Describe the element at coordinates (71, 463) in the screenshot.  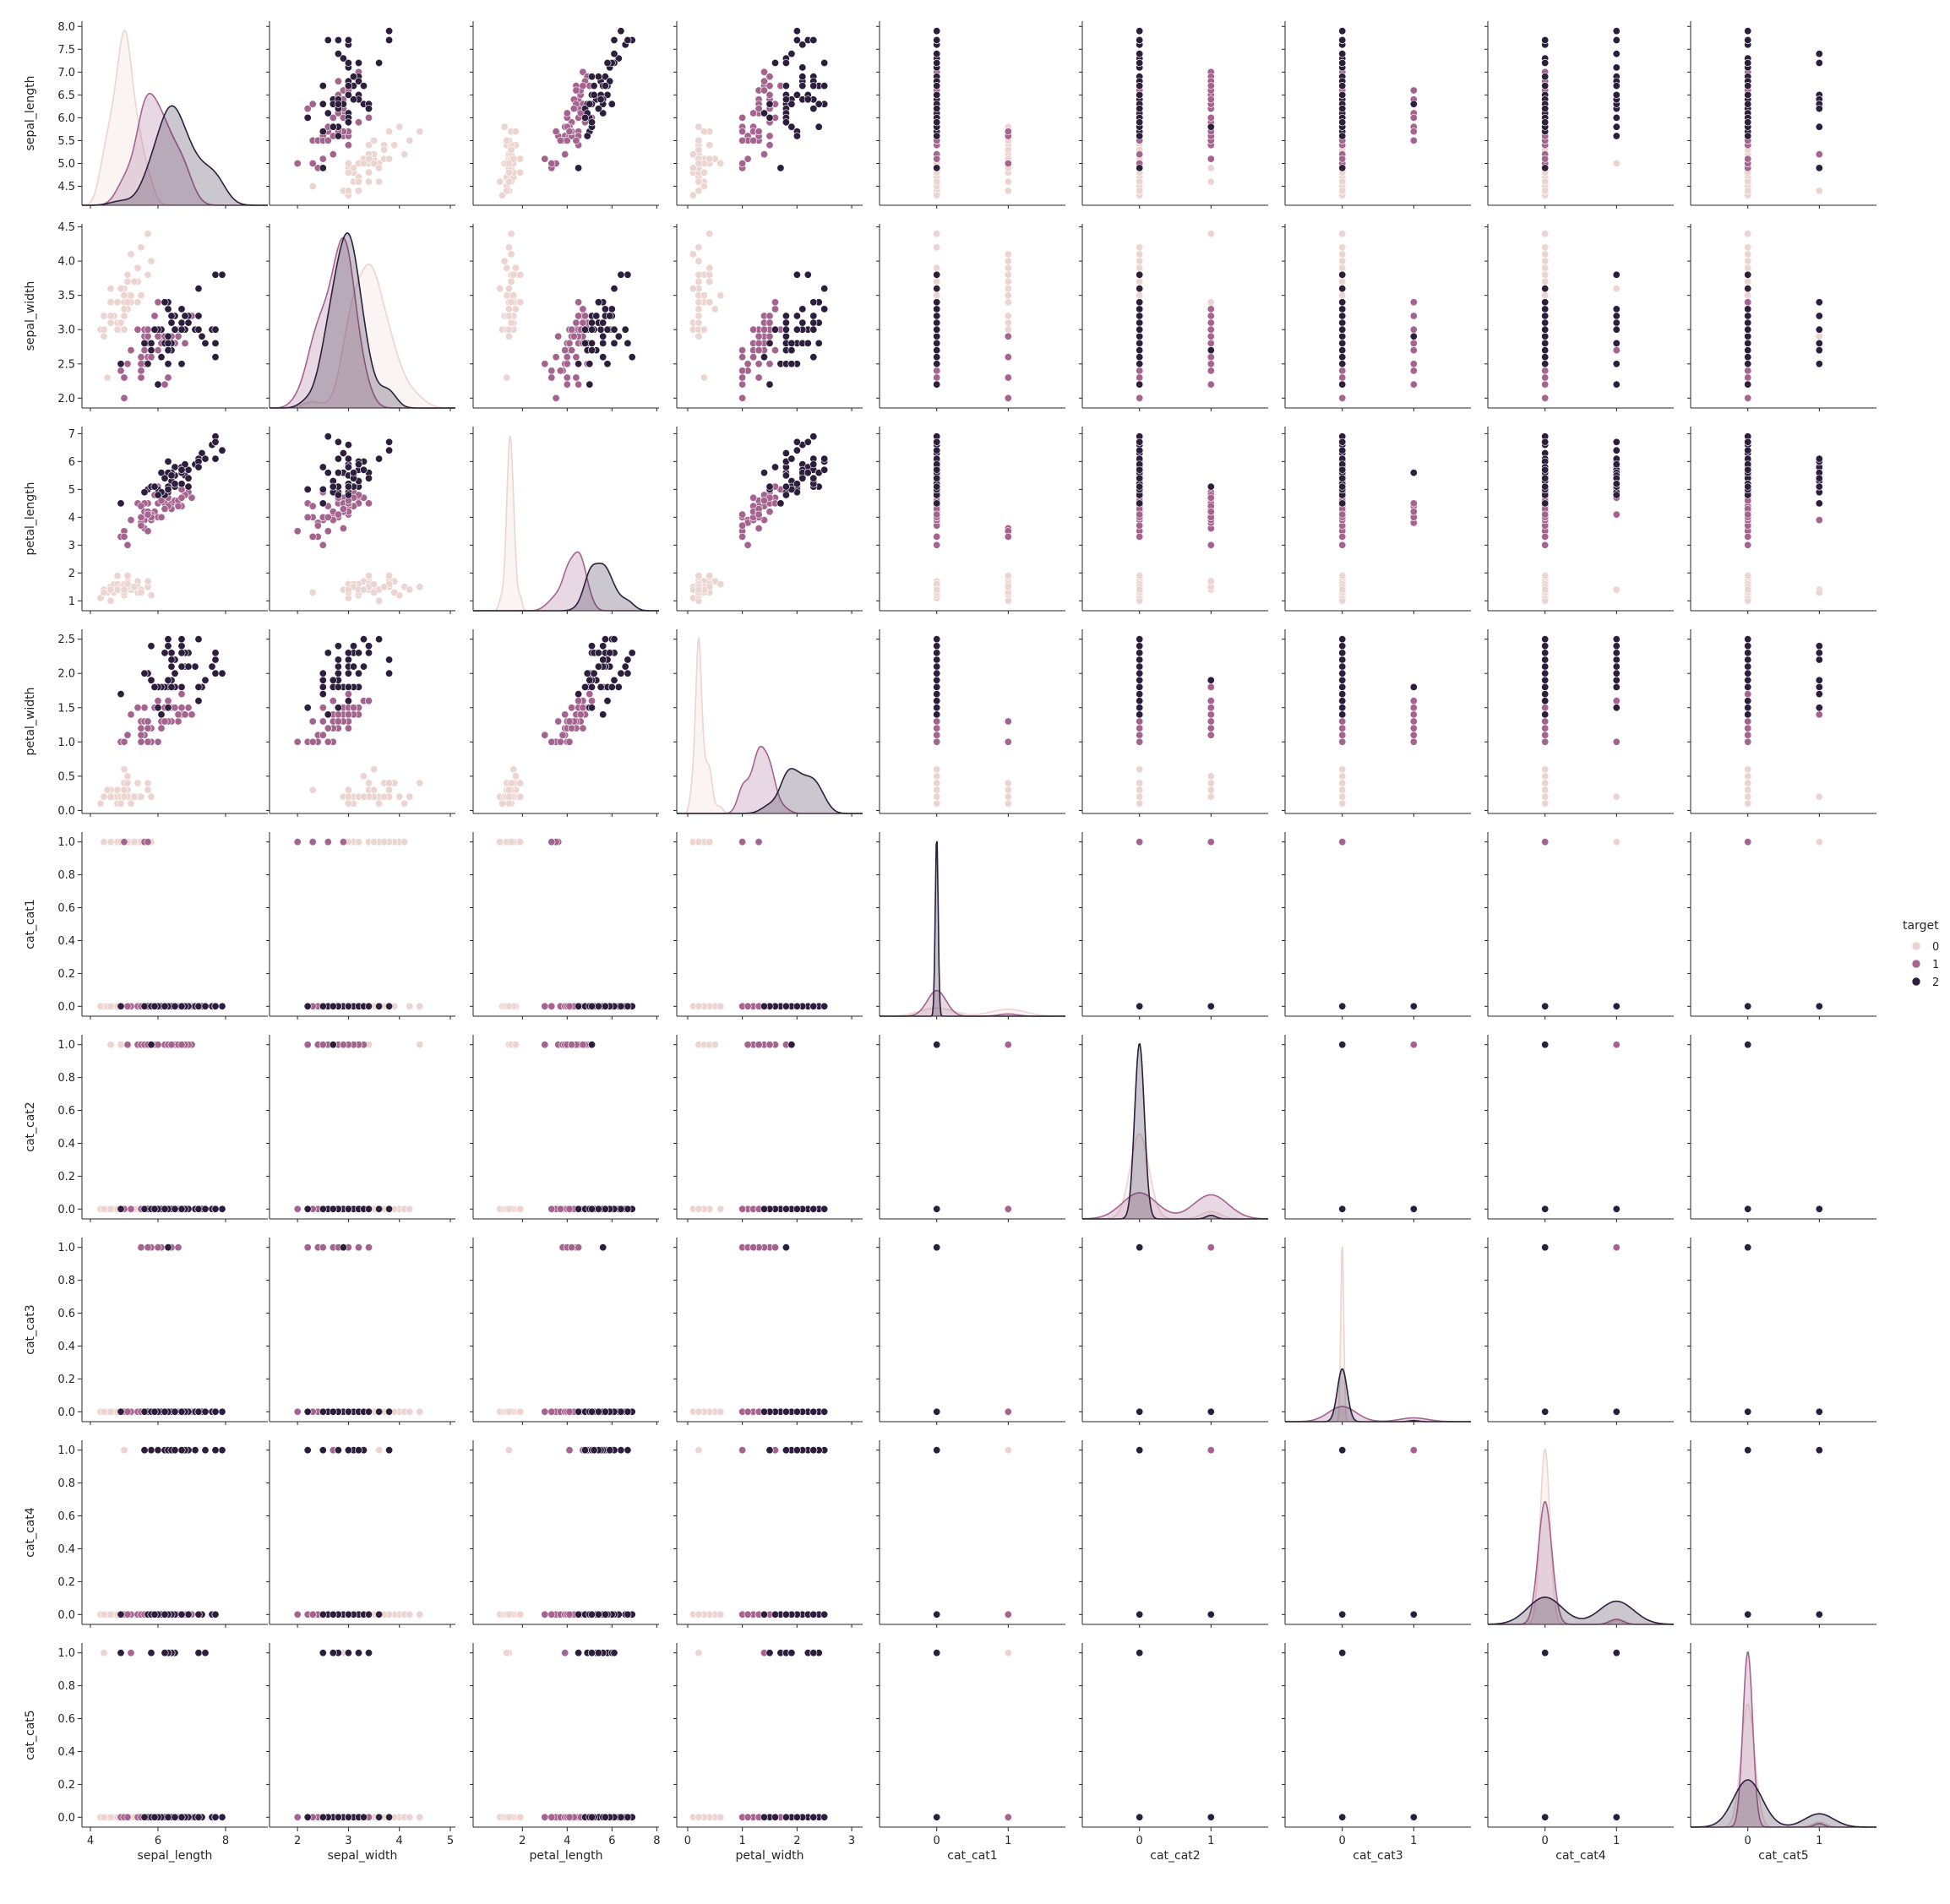
I see `ytick-label-petal_length: 6` at that location.